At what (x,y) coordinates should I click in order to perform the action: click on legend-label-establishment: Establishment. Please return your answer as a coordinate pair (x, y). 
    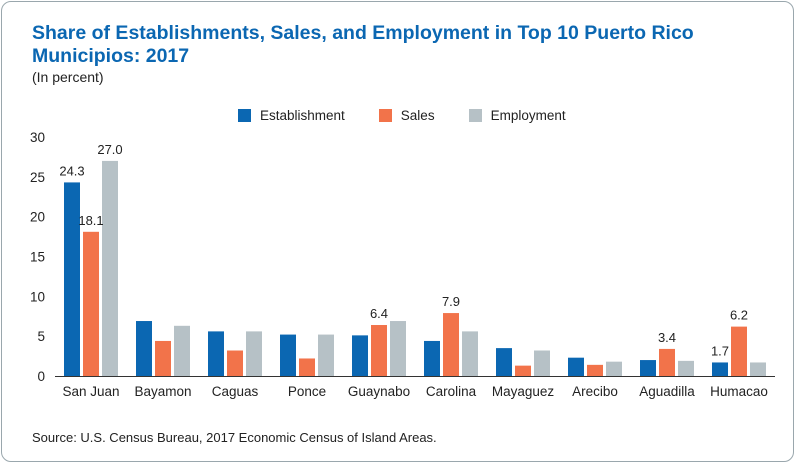
    Looking at the image, I should click on (302, 115).